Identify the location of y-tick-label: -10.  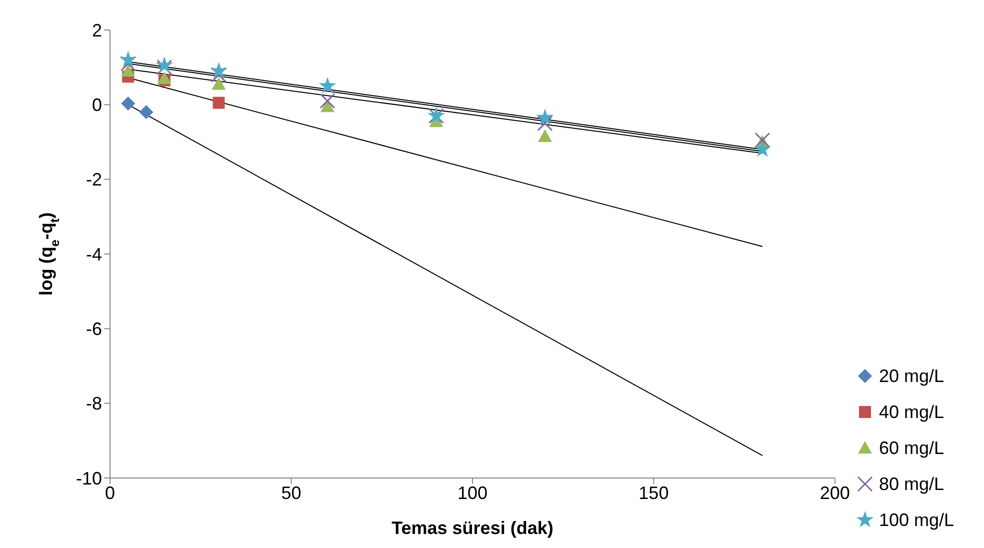
(89, 478).